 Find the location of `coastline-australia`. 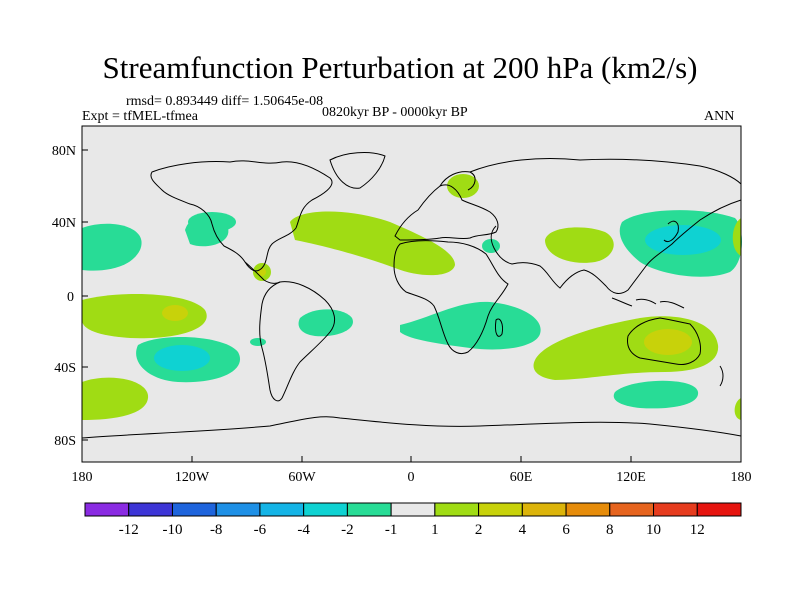

coastline-australia is located at coordinates (664, 341).